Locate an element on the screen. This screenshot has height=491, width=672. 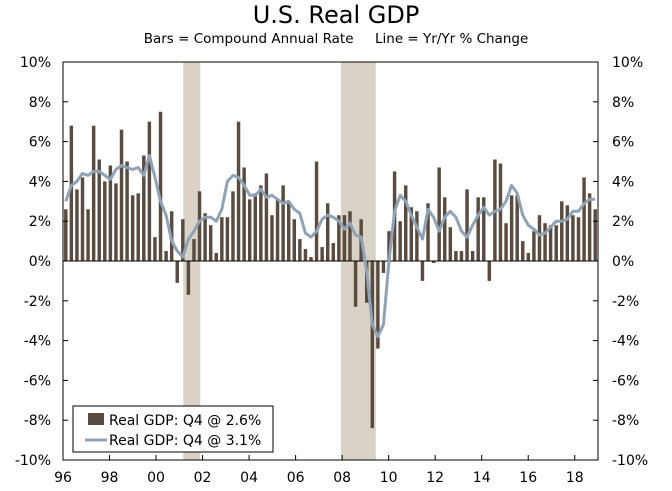
y-tick-label-right: 2% is located at coordinates (623, 222).